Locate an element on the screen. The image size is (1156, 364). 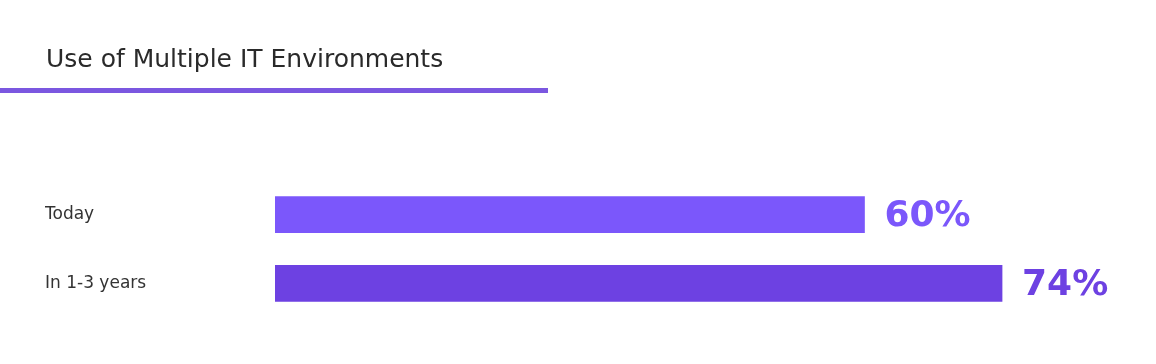
data-label: 60% is located at coordinates (927, 213).